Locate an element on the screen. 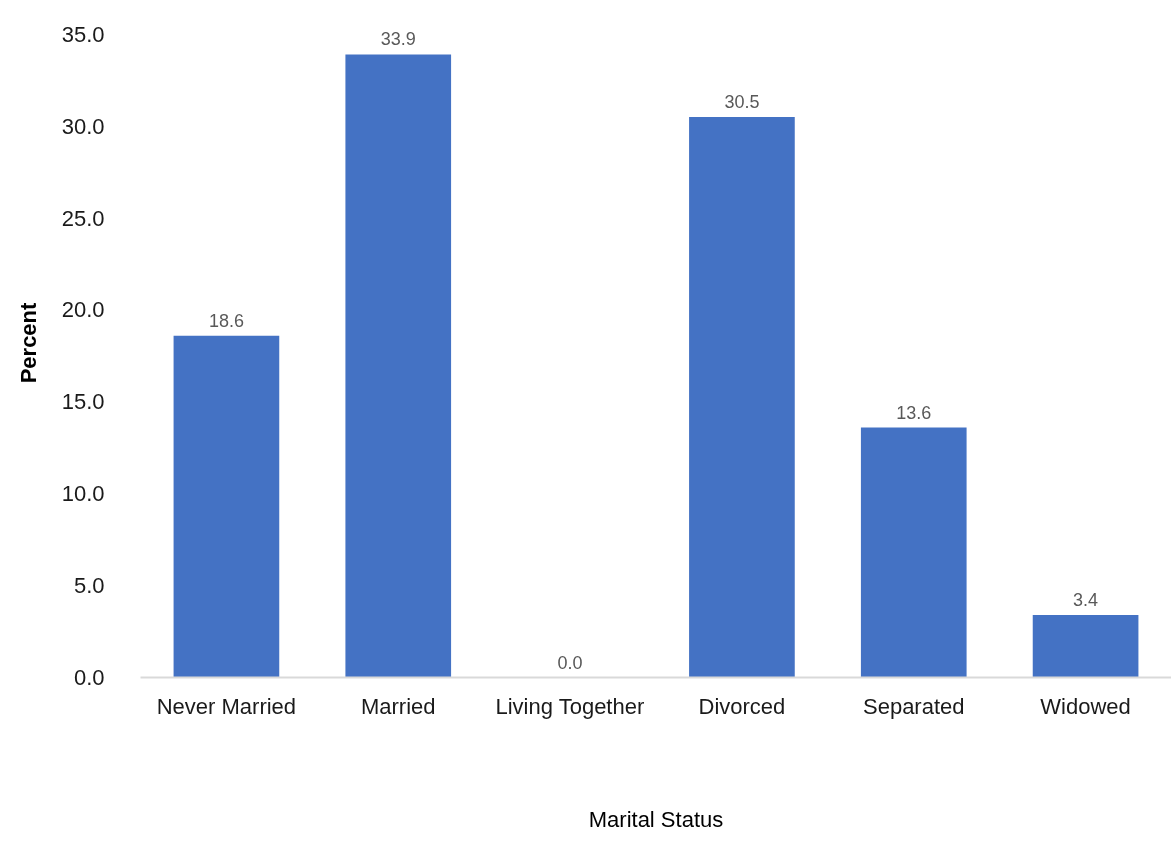  x-tick-label: Married is located at coordinates (398, 706).